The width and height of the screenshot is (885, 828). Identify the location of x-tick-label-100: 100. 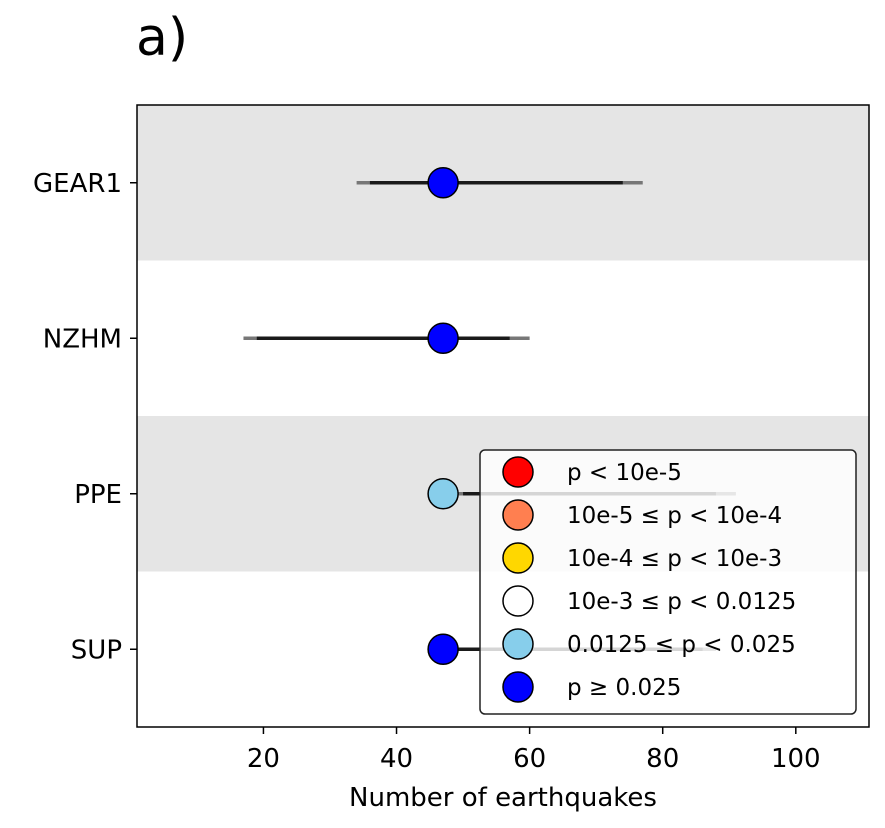
(796, 759).